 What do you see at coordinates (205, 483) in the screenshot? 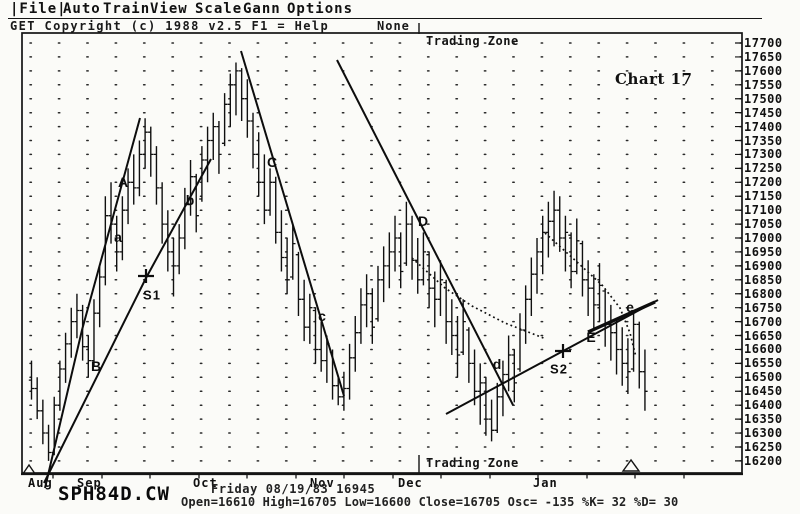
I see `month-label-oct: Oct` at bounding box center [205, 483].